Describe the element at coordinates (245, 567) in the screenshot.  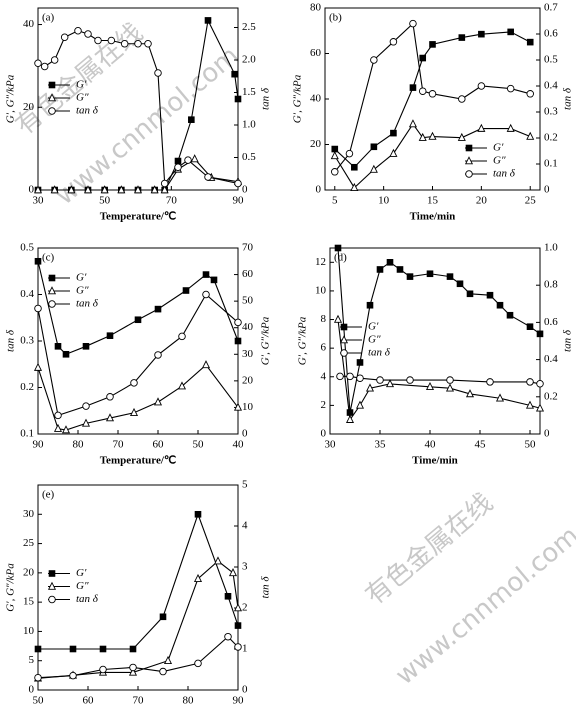
I see `y2-tick-label: 3` at that location.